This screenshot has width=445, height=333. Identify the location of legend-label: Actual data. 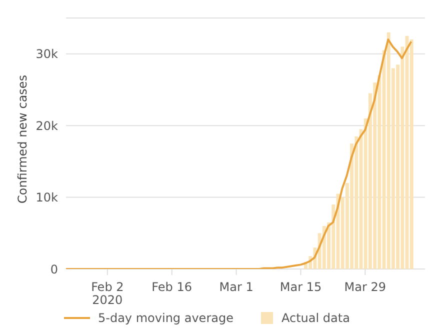
(315, 318).